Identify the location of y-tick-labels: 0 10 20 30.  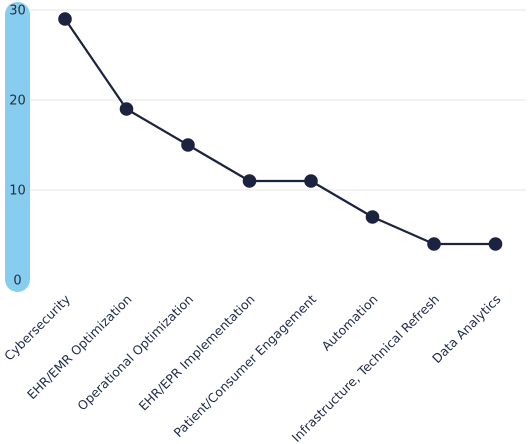
(17, 146).